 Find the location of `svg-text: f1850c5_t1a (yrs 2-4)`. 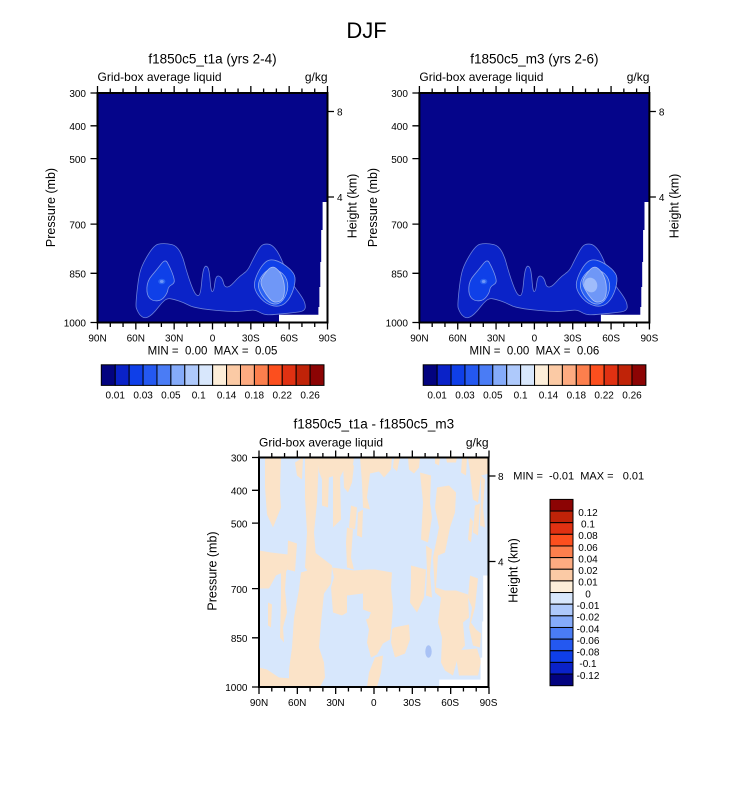

svg-text: f1850c5_t1a (yrs 2-4) is located at coordinates (212, 59).